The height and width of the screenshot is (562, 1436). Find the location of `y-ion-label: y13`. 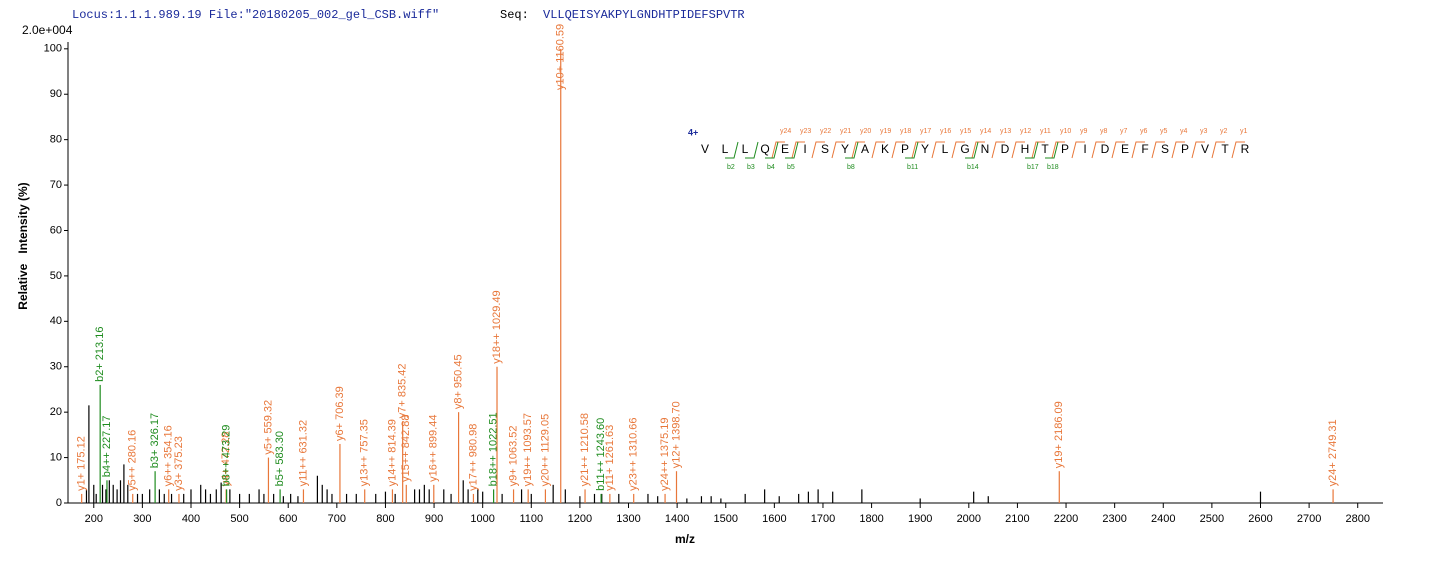

y-ion-label: y13 is located at coordinates (1005, 131).